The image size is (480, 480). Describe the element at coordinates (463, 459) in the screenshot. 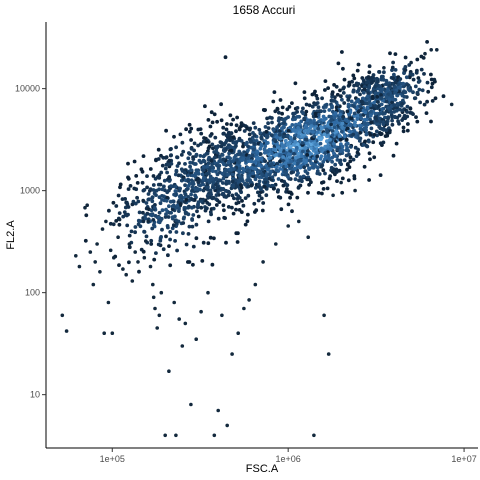

I see `x-tick-label: 1e+07` at that location.